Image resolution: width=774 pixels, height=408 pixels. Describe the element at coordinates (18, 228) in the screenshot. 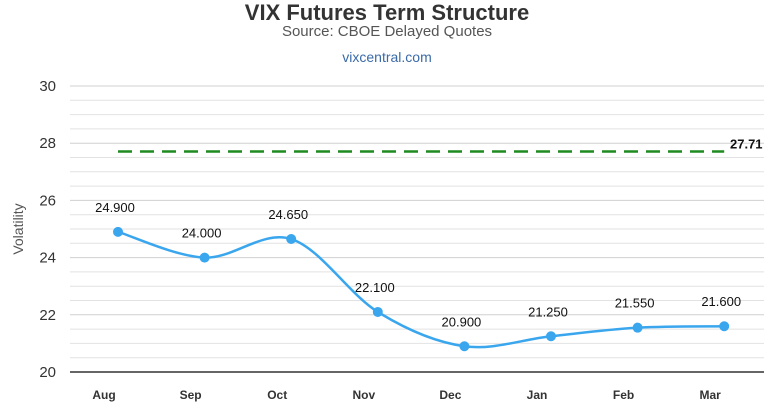

I see `y-axis-title: Volatility` at that location.